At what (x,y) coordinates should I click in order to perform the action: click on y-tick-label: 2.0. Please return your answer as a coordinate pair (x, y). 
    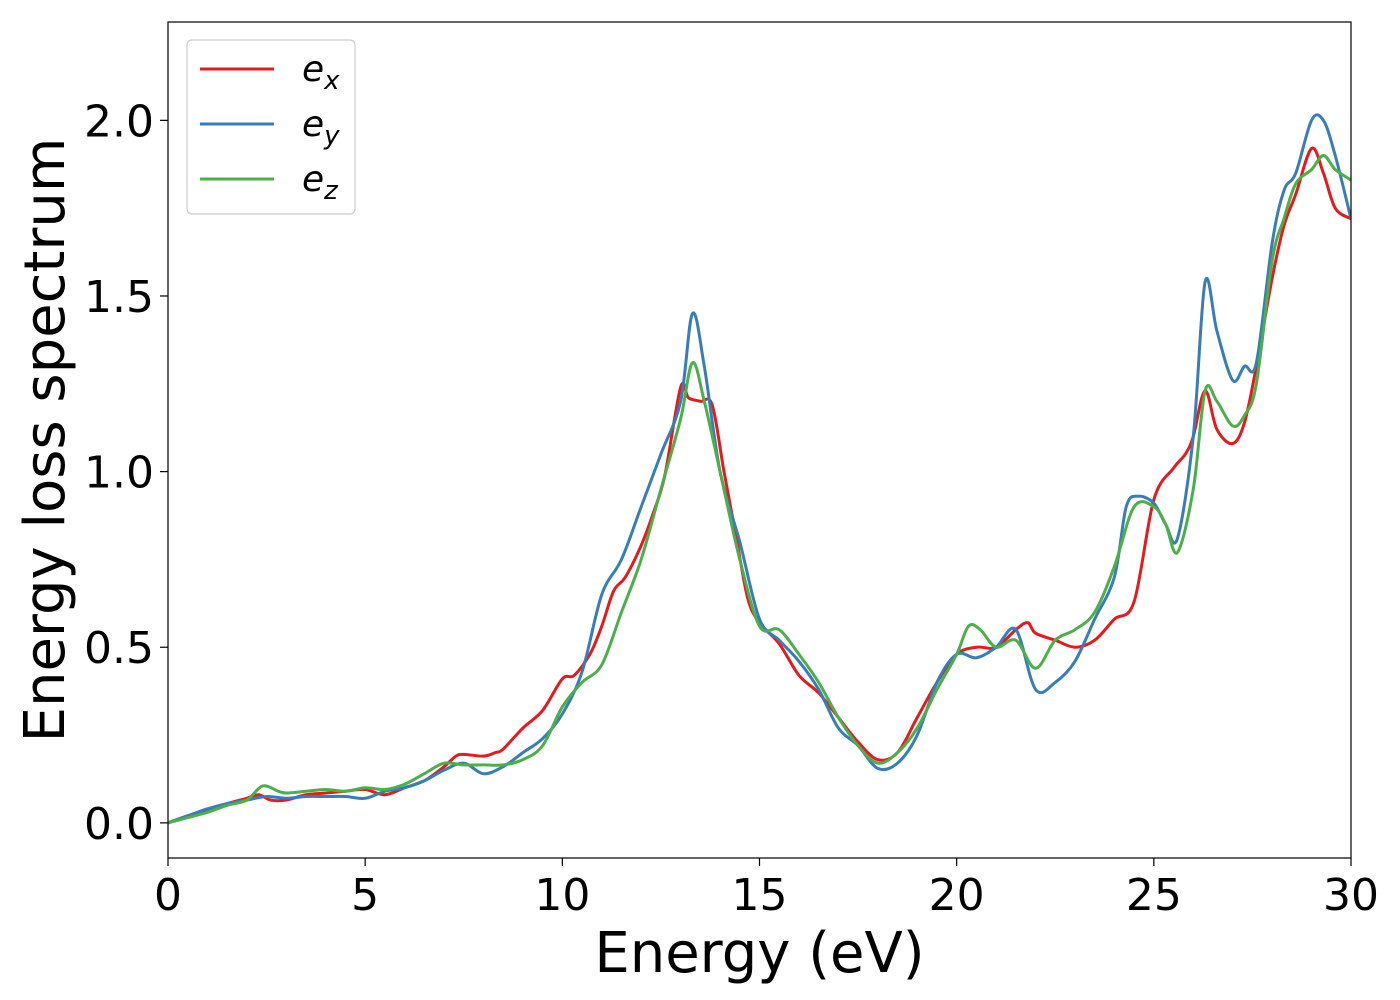
    Looking at the image, I should click on (119, 121).